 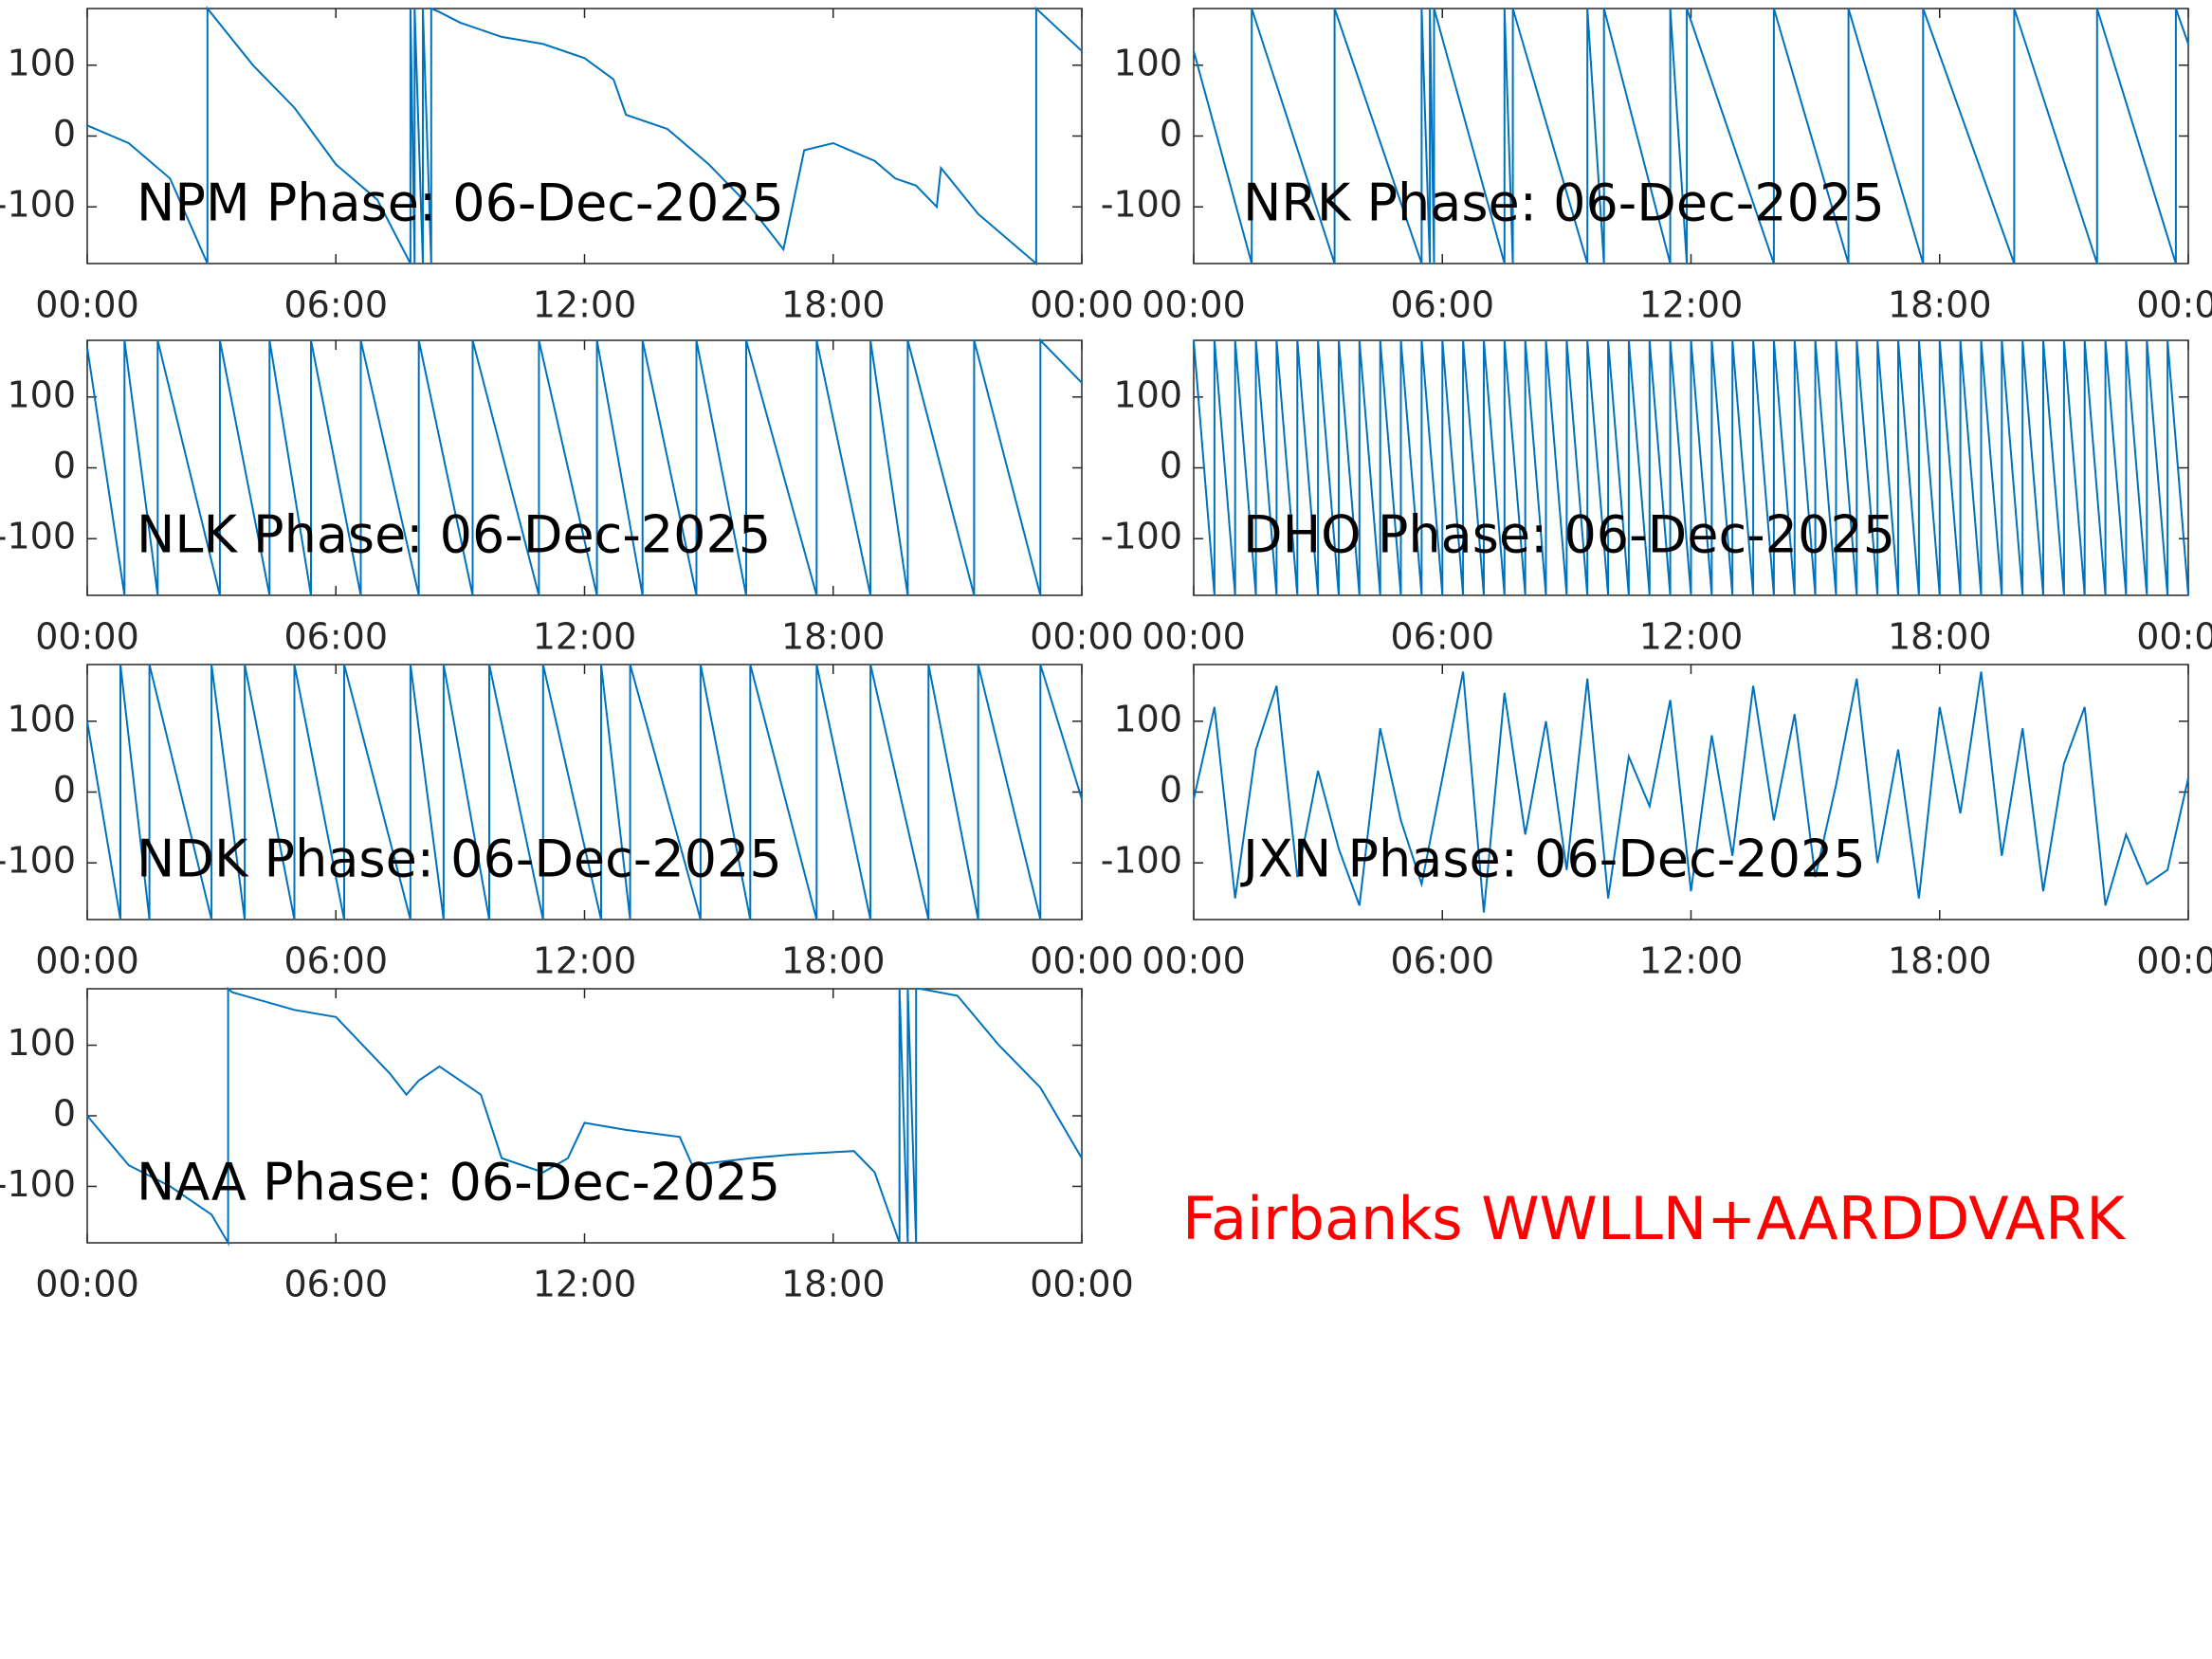 What do you see at coordinates (1654, 1218) in the screenshot?
I see `annotation: Fairbanks WWLLN+AARDDVARK` at bounding box center [1654, 1218].